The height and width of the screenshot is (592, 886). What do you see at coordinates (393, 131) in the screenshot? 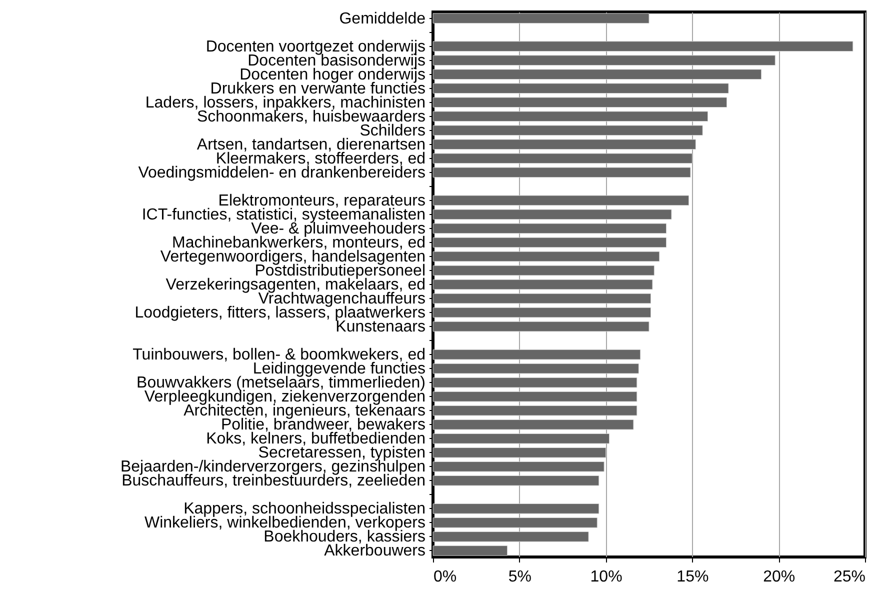
I see `y-tick-label: Schilders` at bounding box center [393, 131].